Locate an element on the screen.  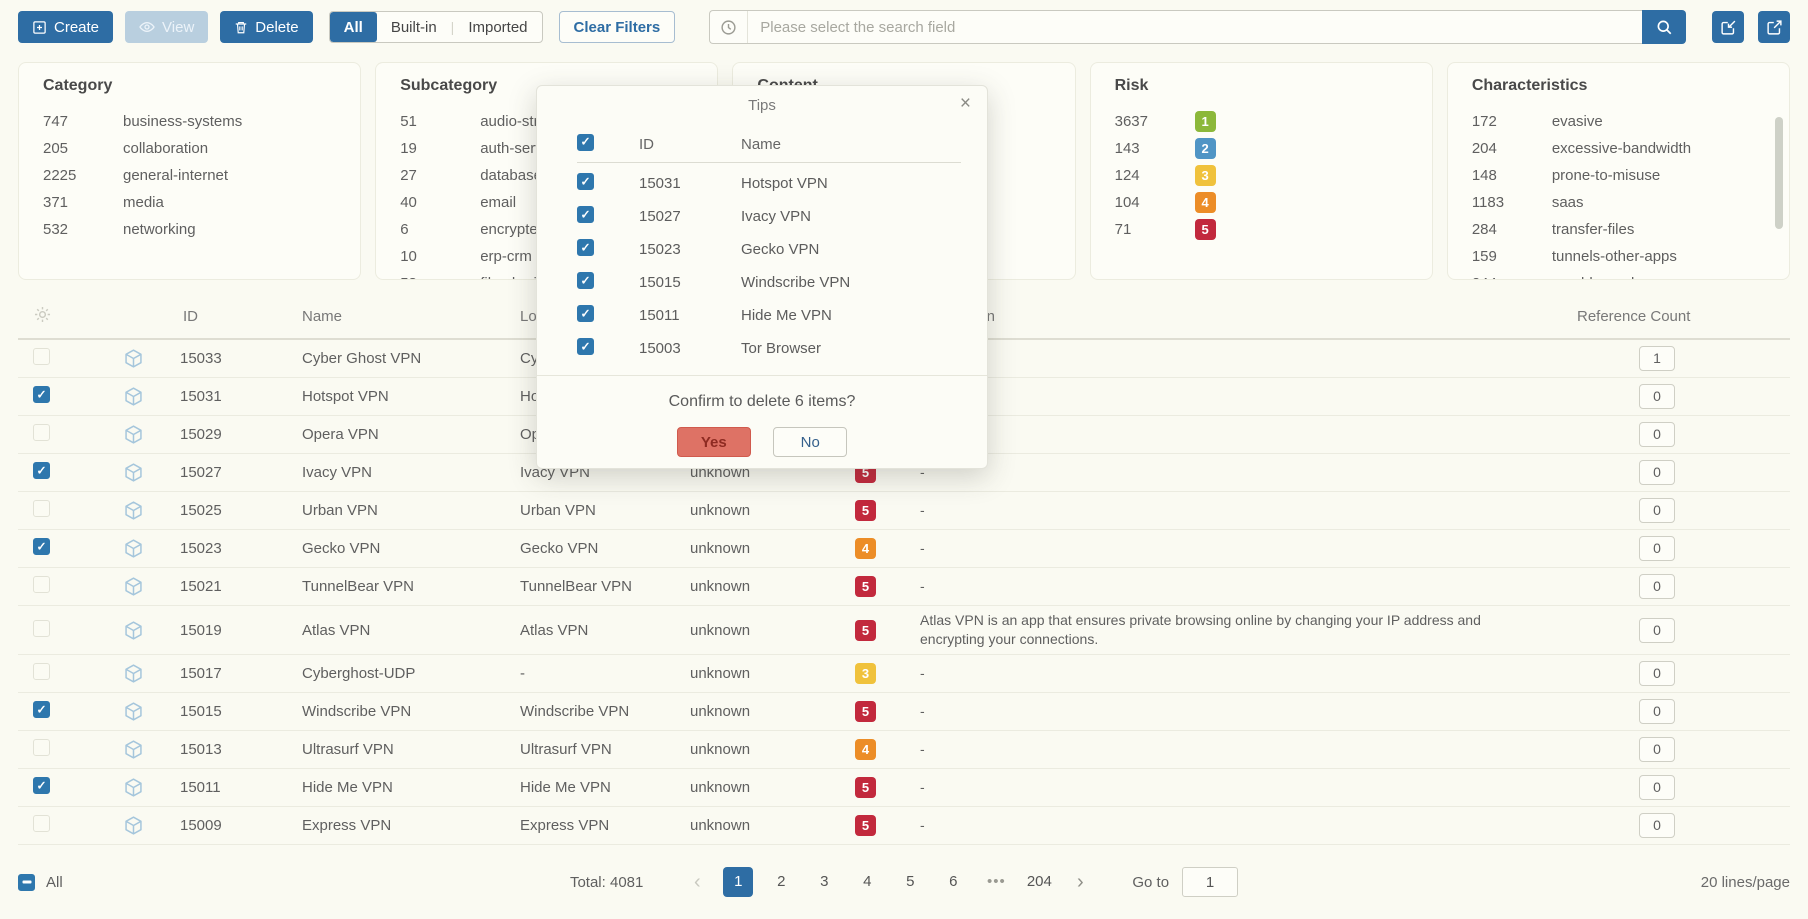
risk-item: 104 4 is located at coordinates (1268, 202).